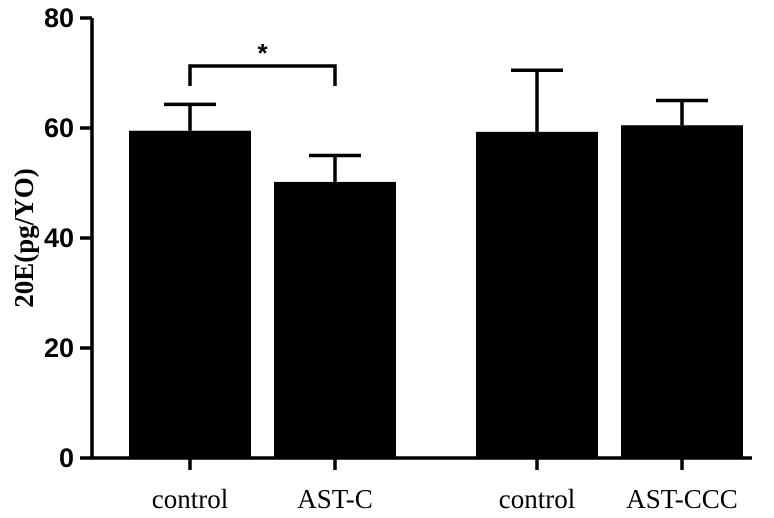  Describe the element at coordinates (335, 499) in the screenshot. I see `x-category-label: AST-C` at that location.